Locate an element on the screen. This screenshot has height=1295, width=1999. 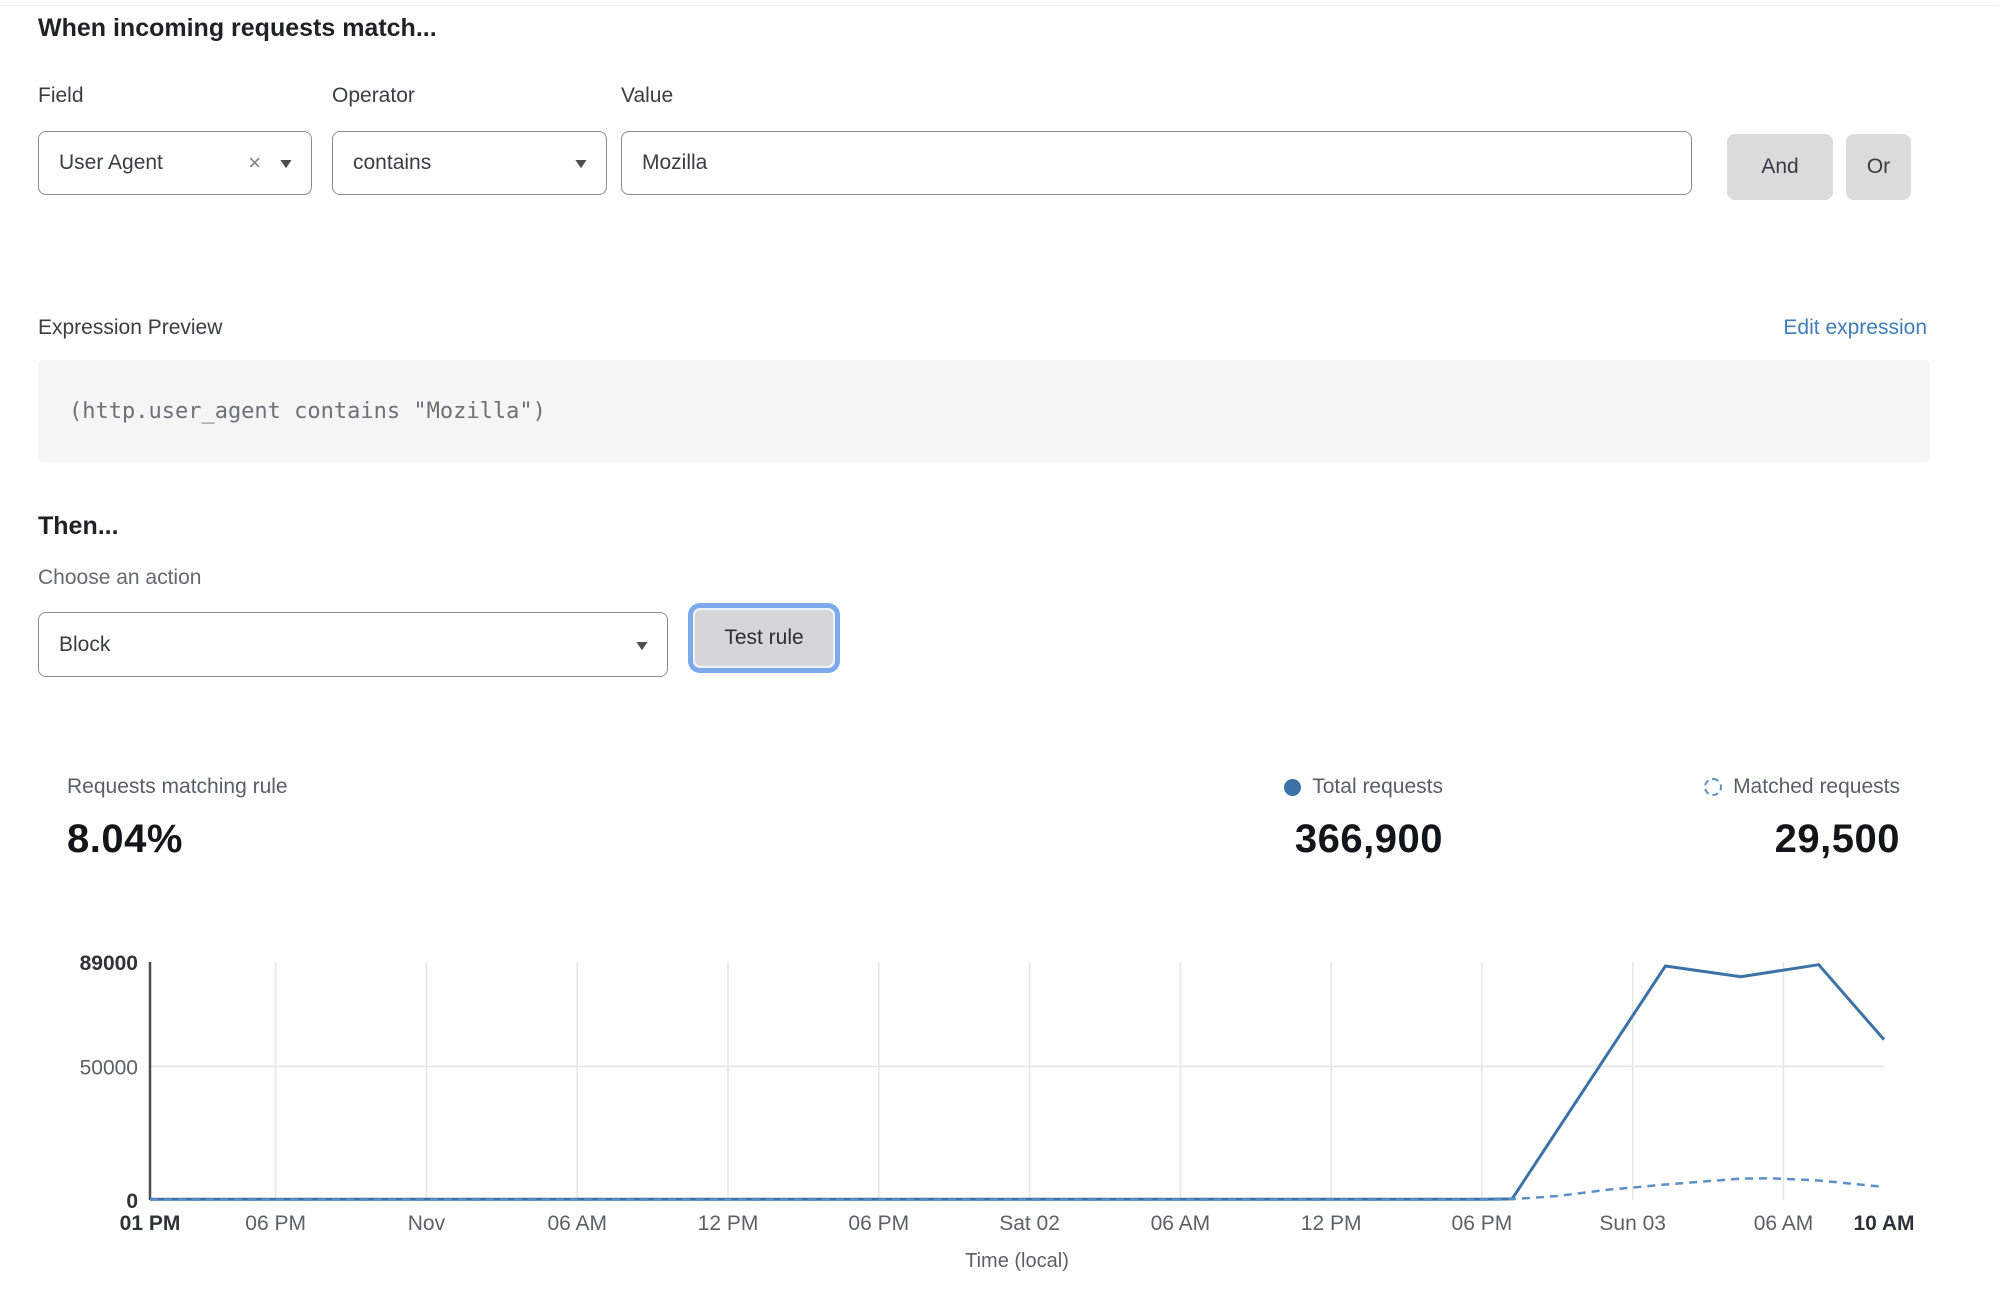
y-tick-label: 89000 is located at coordinates (109, 963).